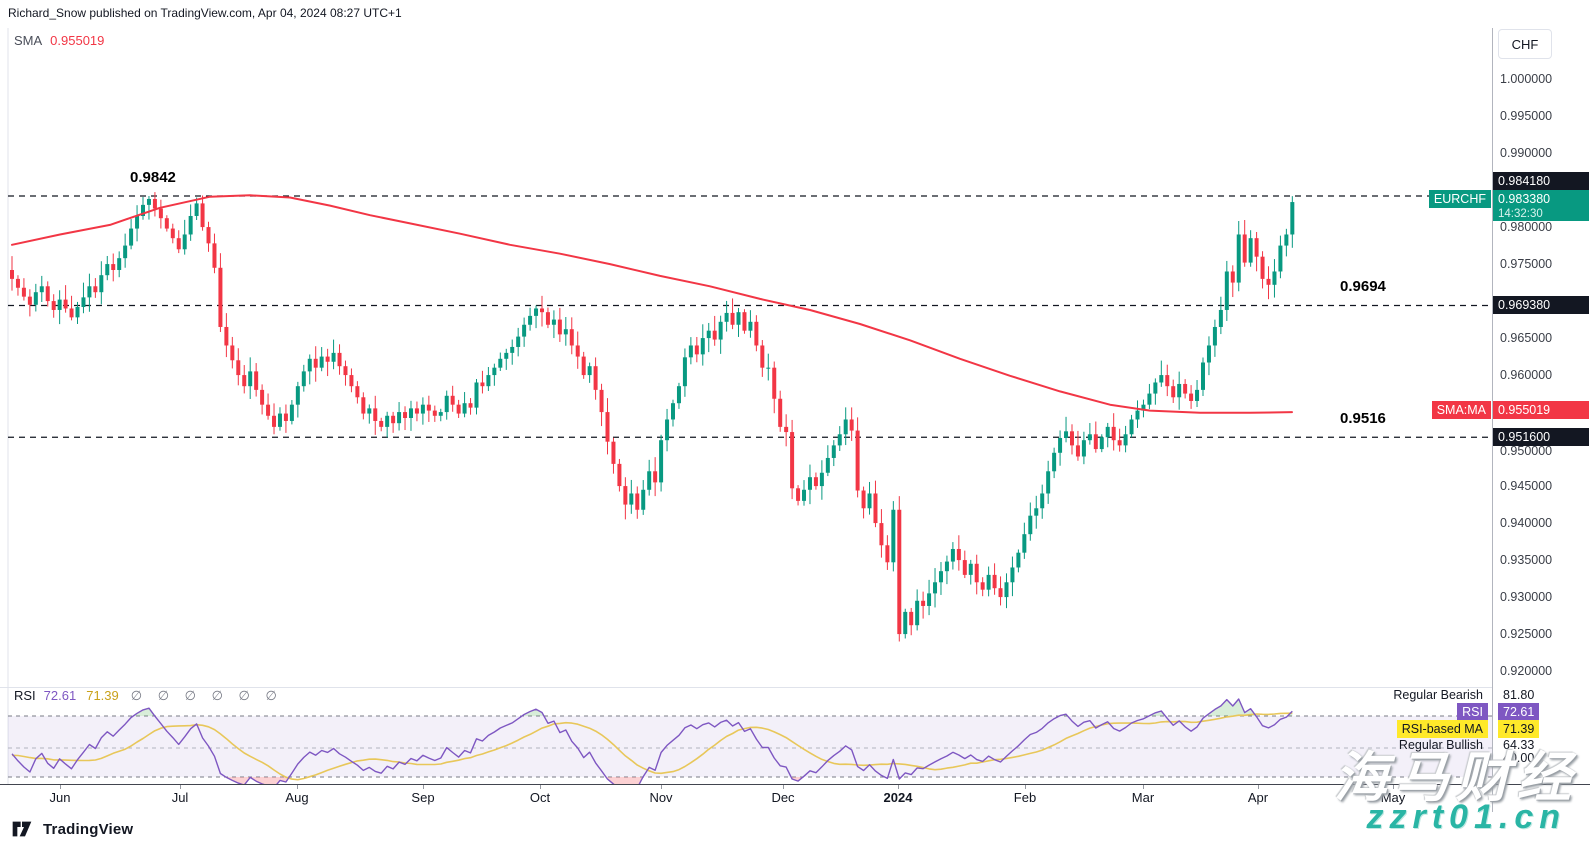 The height and width of the screenshot is (857, 1590). What do you see at coordinates (1438, 695) in the screenshot?
I see `regular-bearish-label: Regular Bearish` at bounding box center [1438, 695].